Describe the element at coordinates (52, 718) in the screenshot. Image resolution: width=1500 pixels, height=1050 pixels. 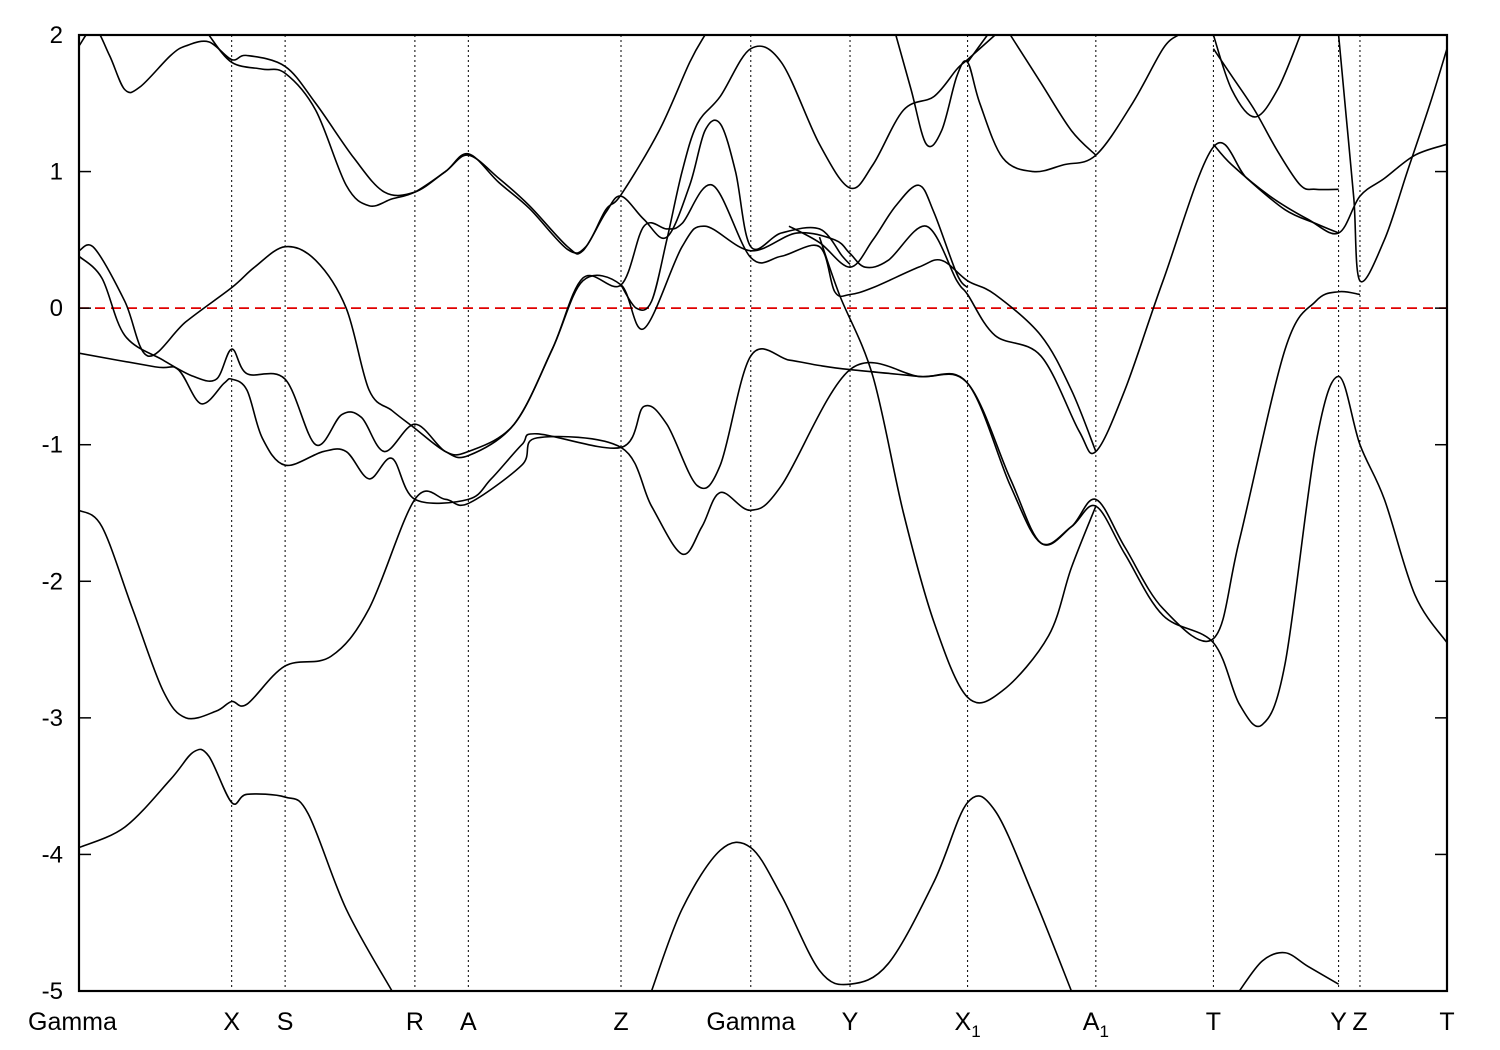
I see `y-tick-label: -3` at that location.